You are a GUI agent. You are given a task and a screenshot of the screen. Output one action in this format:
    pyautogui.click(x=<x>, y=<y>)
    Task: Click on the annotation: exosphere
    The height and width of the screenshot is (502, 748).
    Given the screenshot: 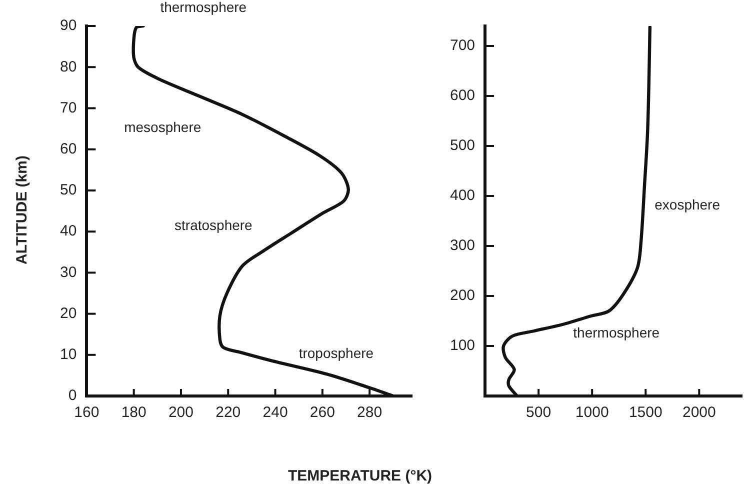 What is the action you would take?
    pyautogui.click(x=687, y=204)
    